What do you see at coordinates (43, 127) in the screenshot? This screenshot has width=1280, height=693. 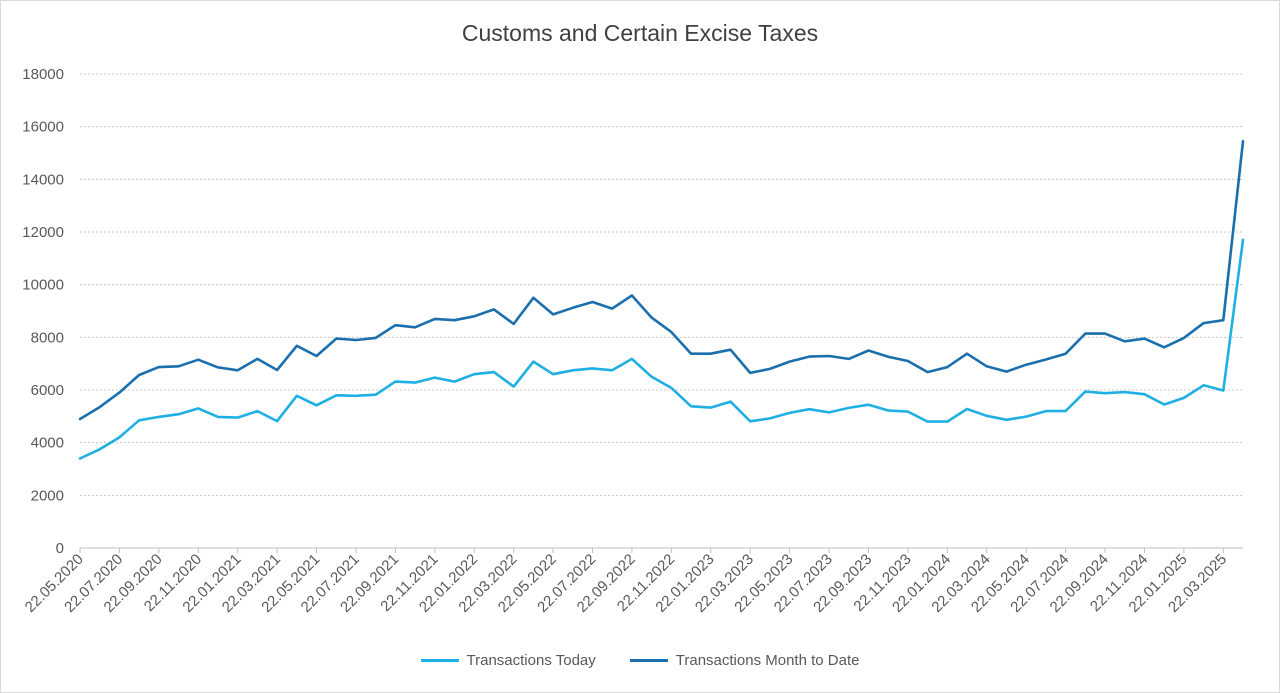 I see `y-tick-label: 16000` at bounding box center [43, 127].